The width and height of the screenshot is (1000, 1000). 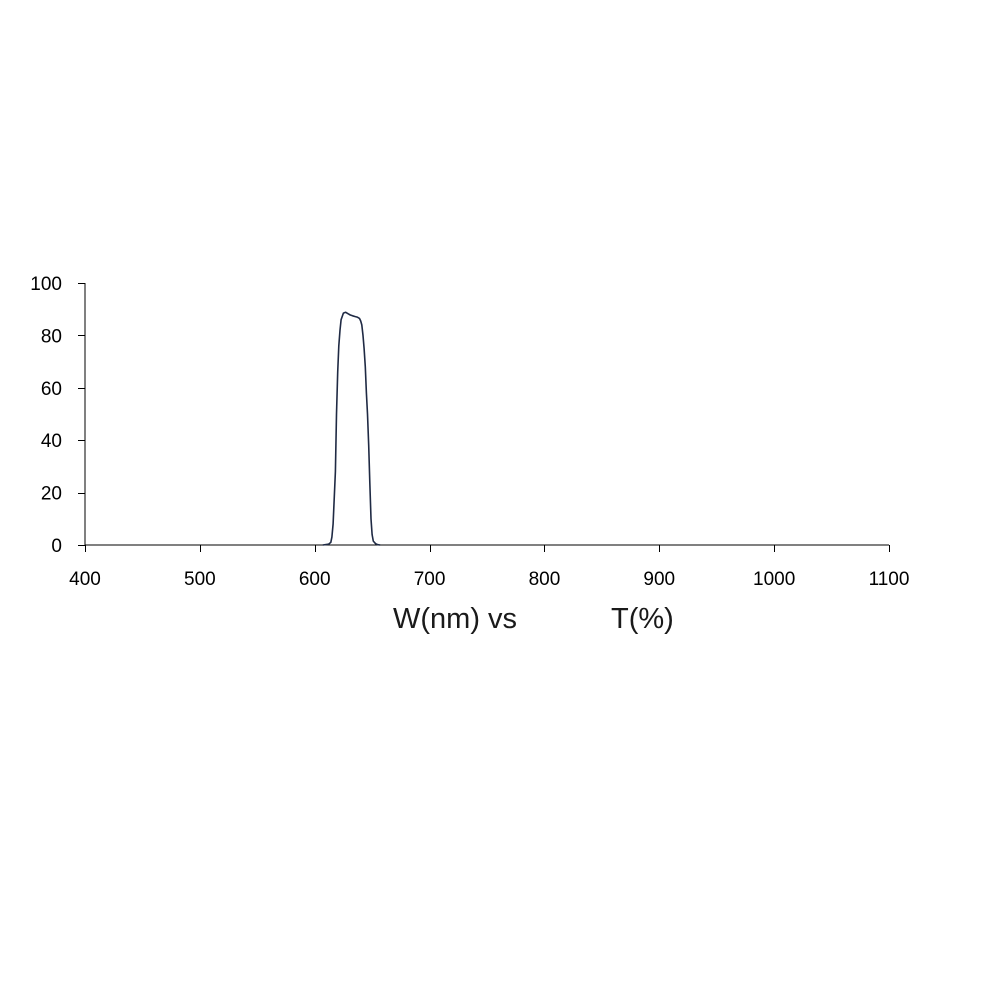 What do you see at coordinates (85, 579) in the screenshot?
I see `x-tick-label: 400` at bounding box center [85, 579].